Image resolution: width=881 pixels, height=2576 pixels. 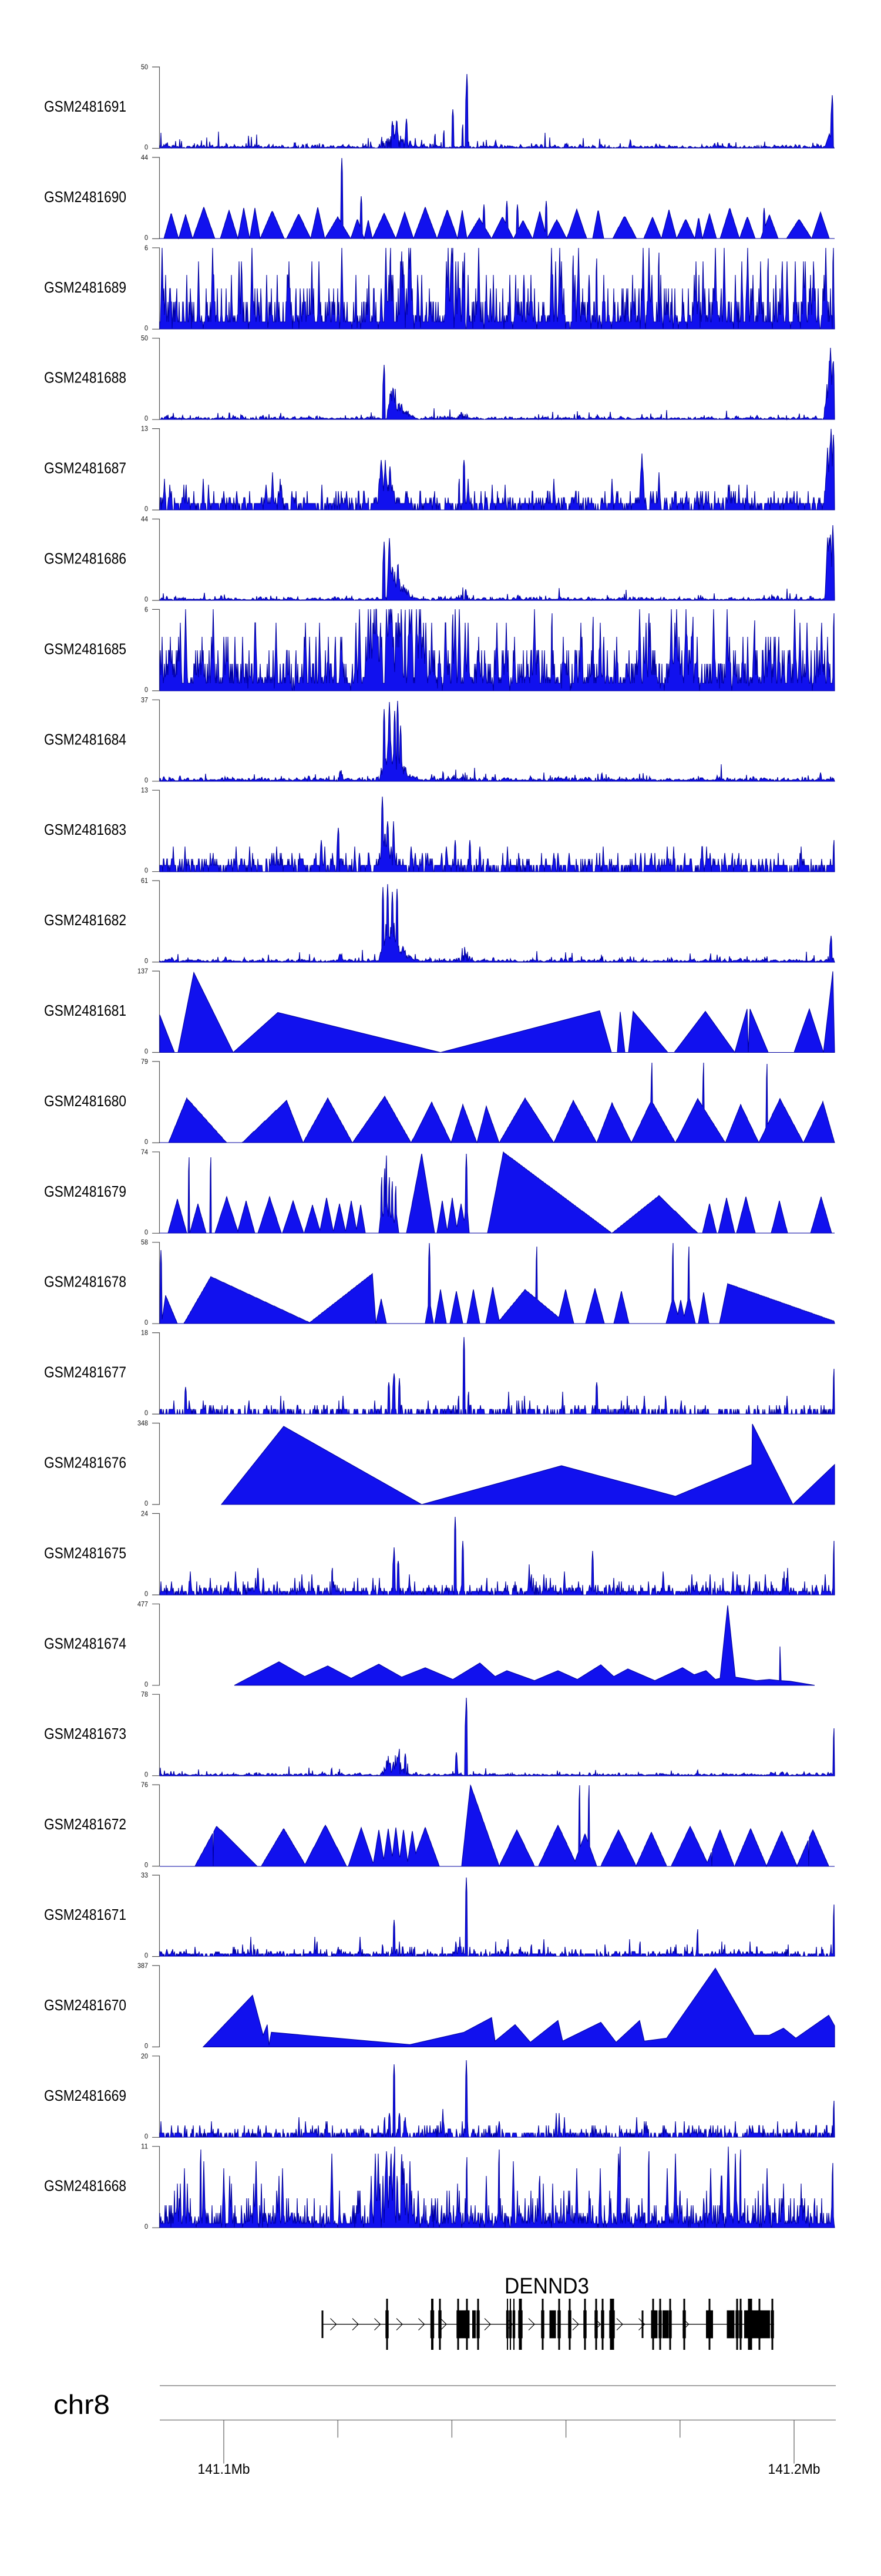 What do you see at coordinates (85, 1915) in the screenshot?
I see `svg-text: GSM2481671` at bounding box center [85, 1915].